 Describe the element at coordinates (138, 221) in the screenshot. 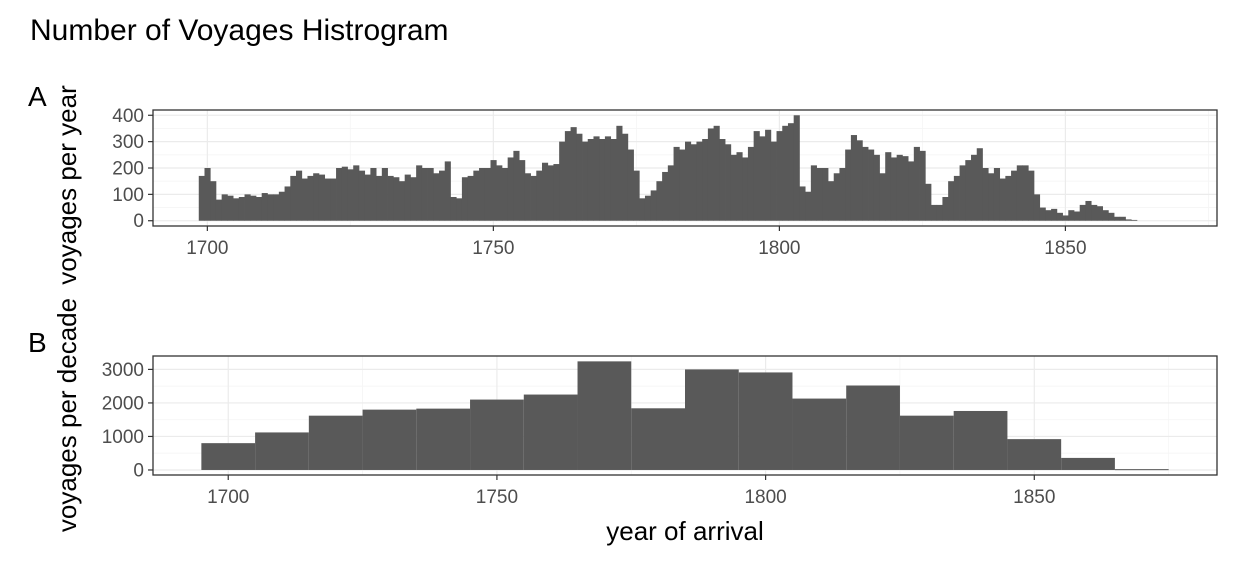

I see `panel-a-y-tick-label: 0` at that location.